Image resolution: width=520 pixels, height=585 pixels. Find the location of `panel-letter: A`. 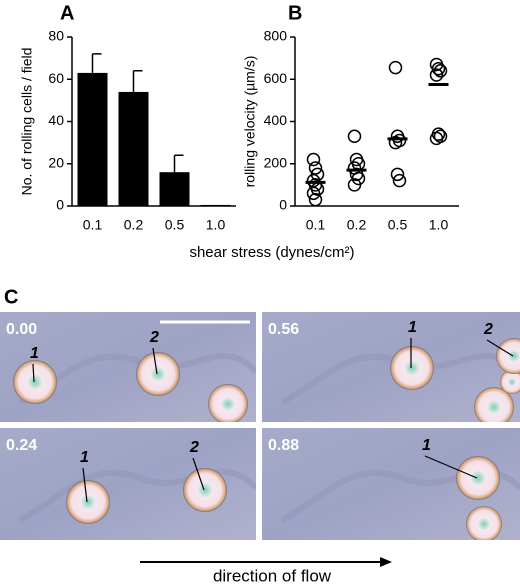

panel-letter: A is located at coordinates (67, 13).